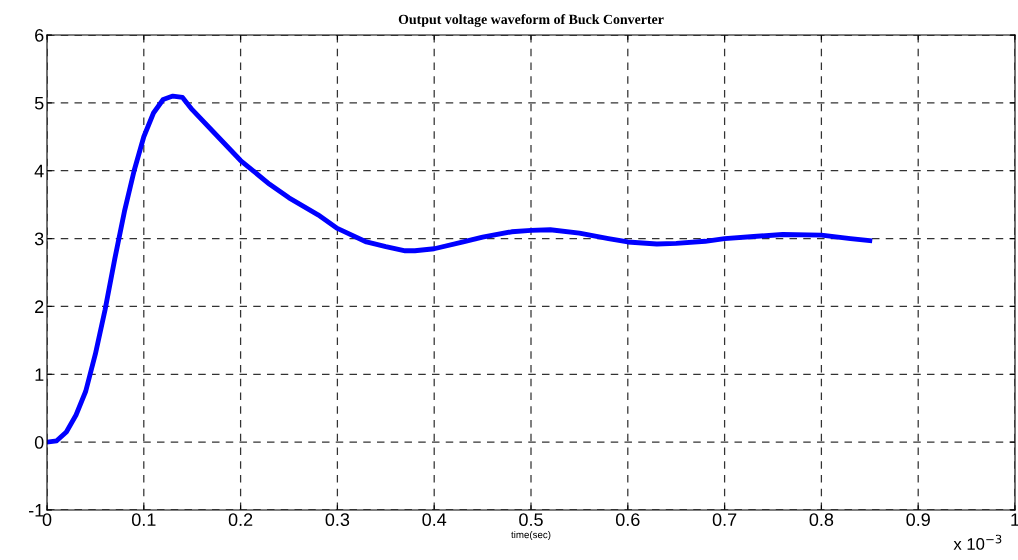  What do you see at coordinates (918, 520) in the screenshot?
I see `x-tick-label: 0.9` at bounding box center [918, 520].